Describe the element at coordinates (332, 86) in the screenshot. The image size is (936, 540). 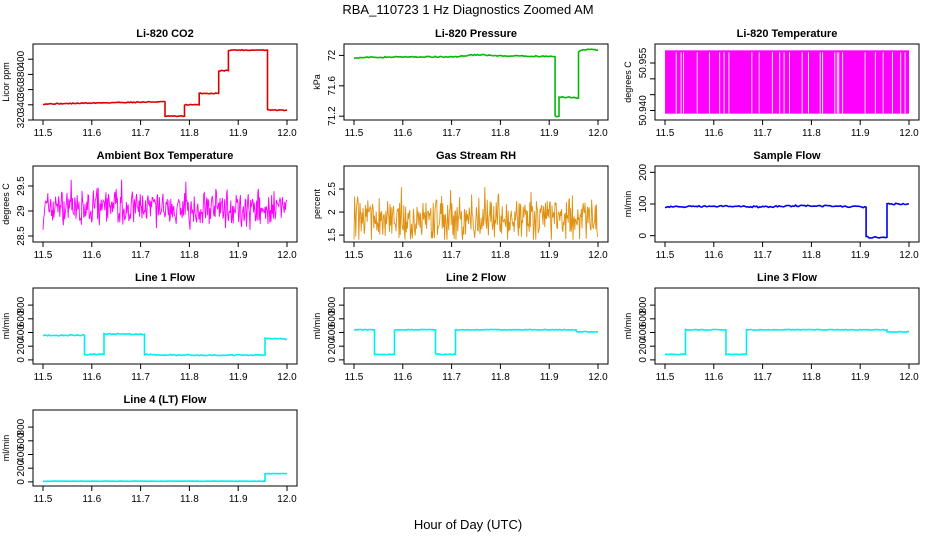
I see `y-tick-label: 71.6` at that location.